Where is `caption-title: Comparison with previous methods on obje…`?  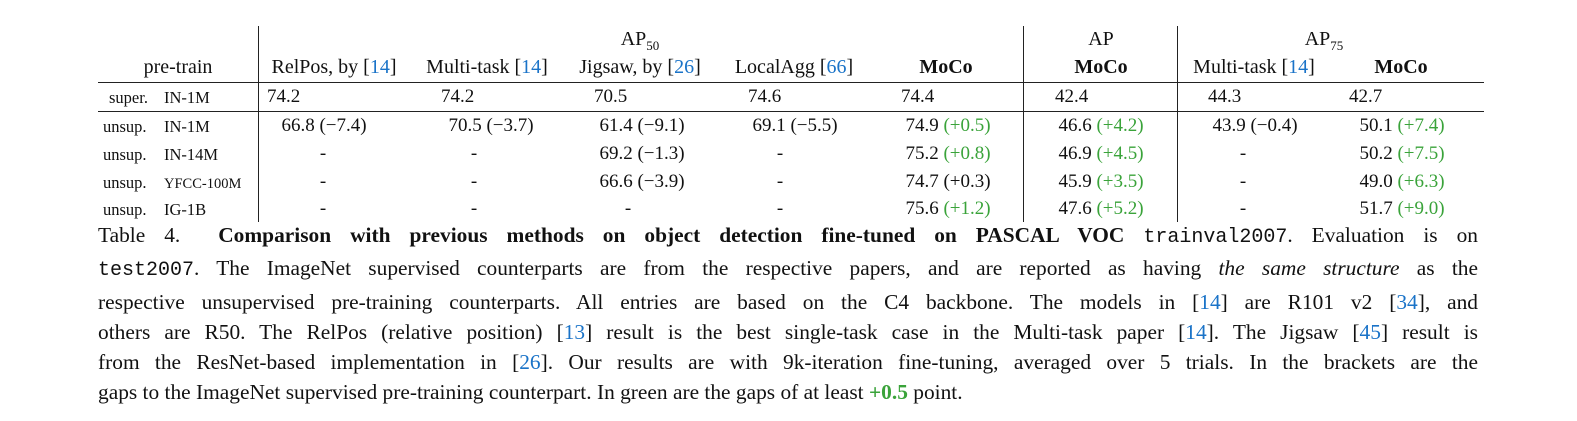 caption-title: Comparison with previous methods on obje… is located at coordinates (671, 235).